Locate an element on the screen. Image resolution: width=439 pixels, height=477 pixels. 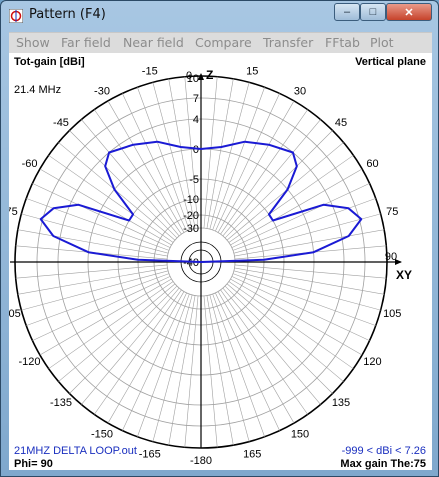
angle-label: -15 is located at coordinates (150, 72).